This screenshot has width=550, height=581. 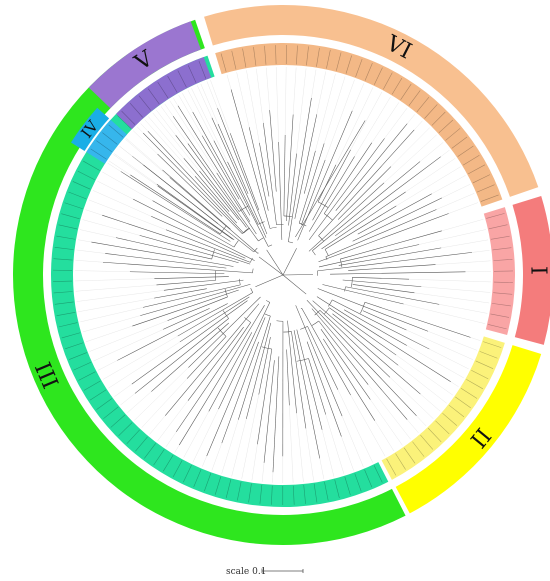 I want to click on clade-ii-tip-band, so click(x=443, y=408).